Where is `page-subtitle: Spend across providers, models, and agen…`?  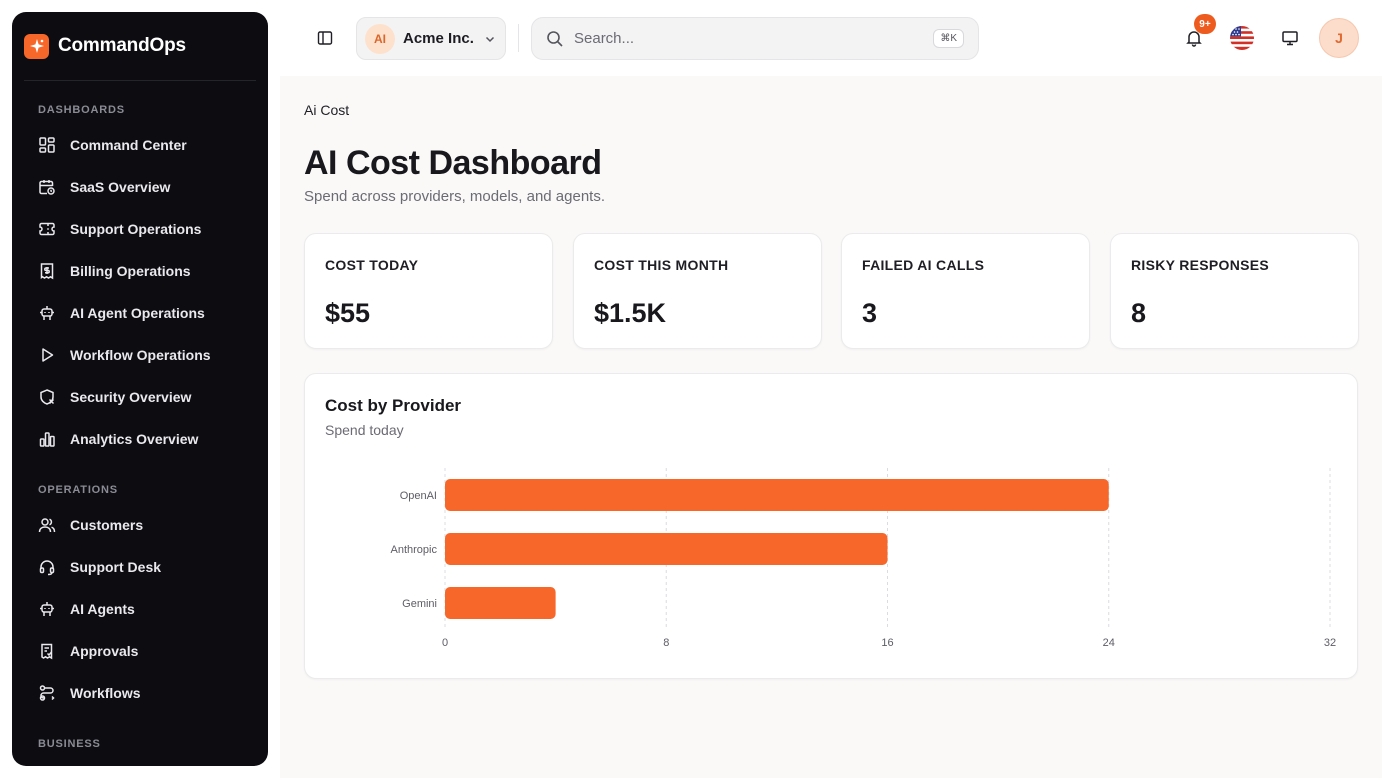 page-subtitle: Spend across providers, models, and agen… is located at coordinates (455, 196).